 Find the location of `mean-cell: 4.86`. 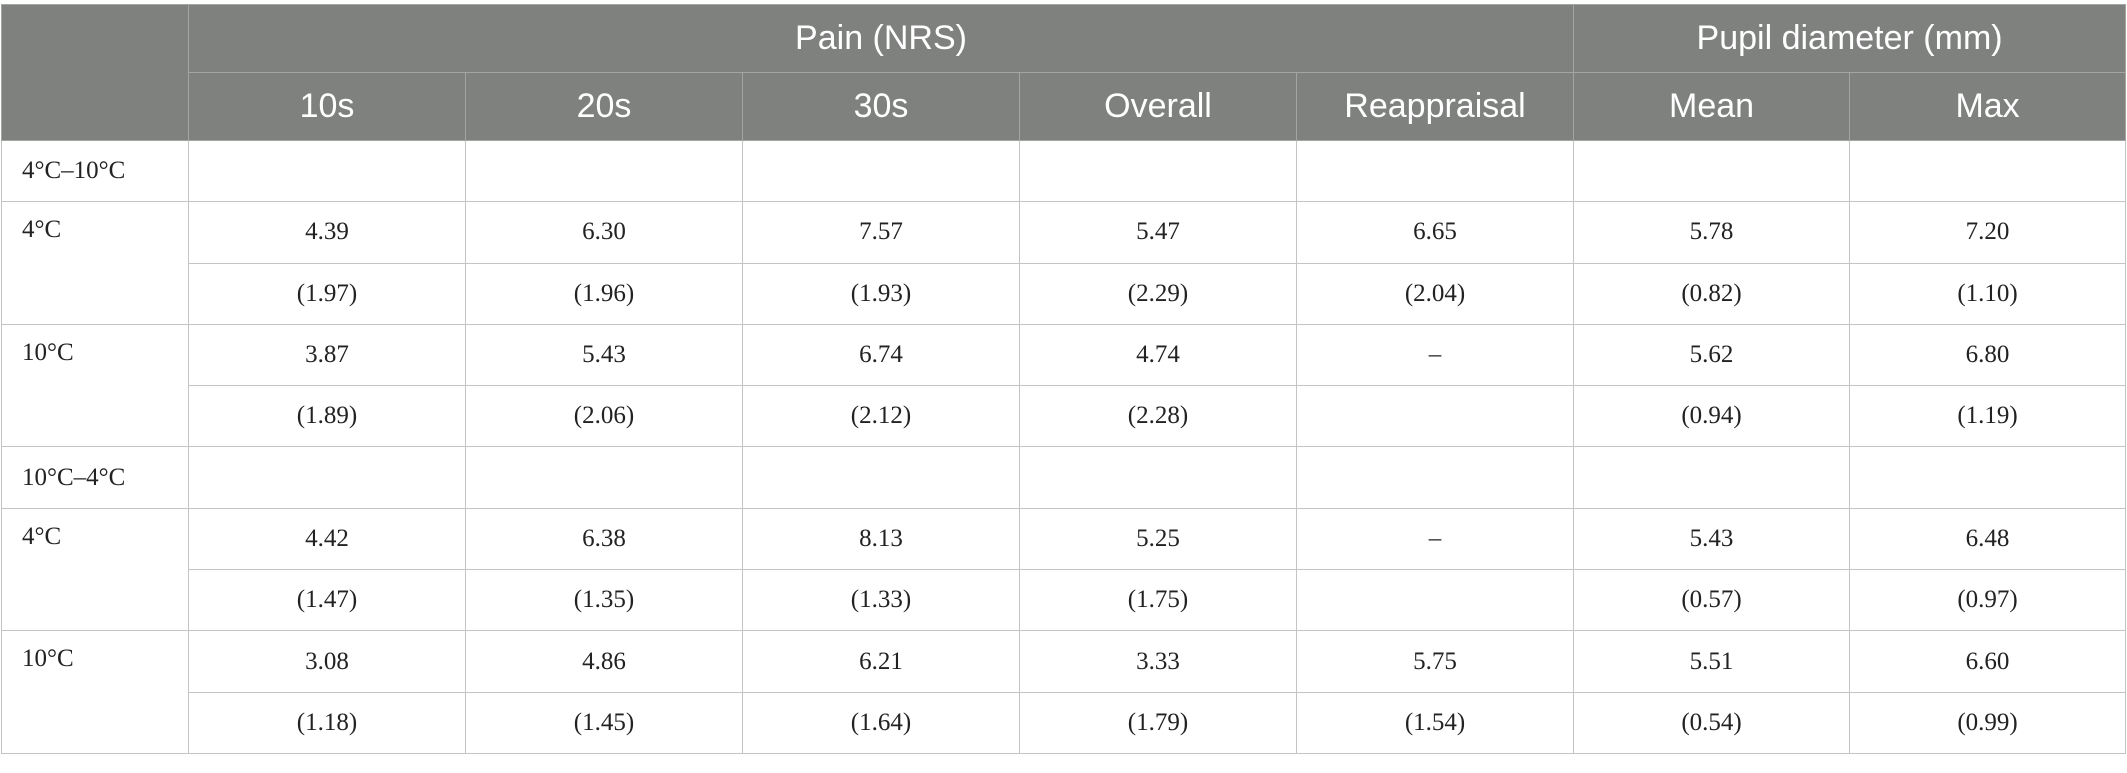

mean-cell: 4.86 is located at coordinates (604, 661).